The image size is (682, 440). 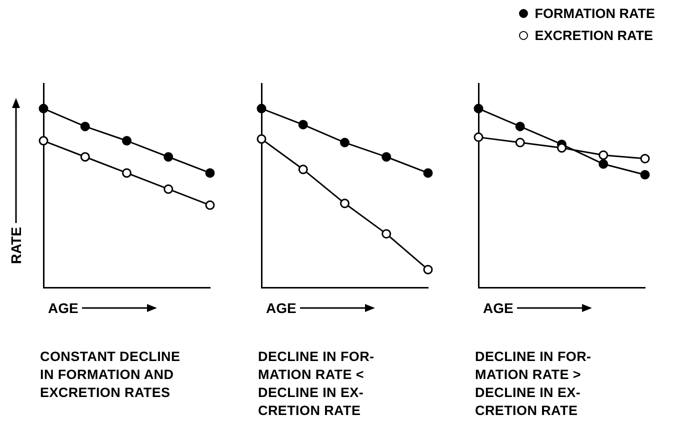 I want to click on text: DECLINE IN FOR- MATION RATE > DECLINE IN EX- CRETION RATE, so click(x=533, y=384).